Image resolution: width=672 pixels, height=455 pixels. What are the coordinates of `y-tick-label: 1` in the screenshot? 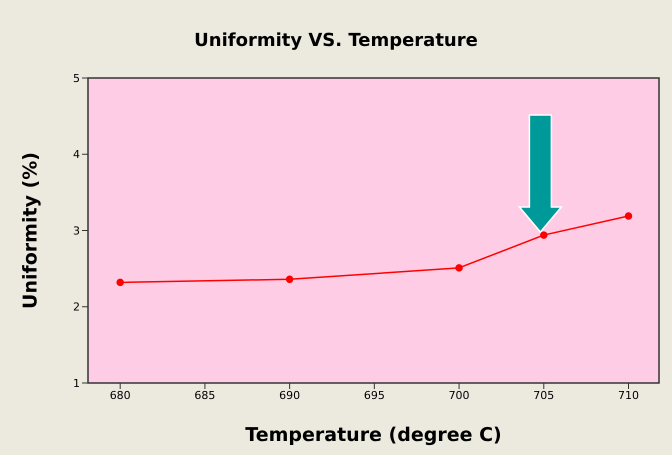 It's located at (76, 383).